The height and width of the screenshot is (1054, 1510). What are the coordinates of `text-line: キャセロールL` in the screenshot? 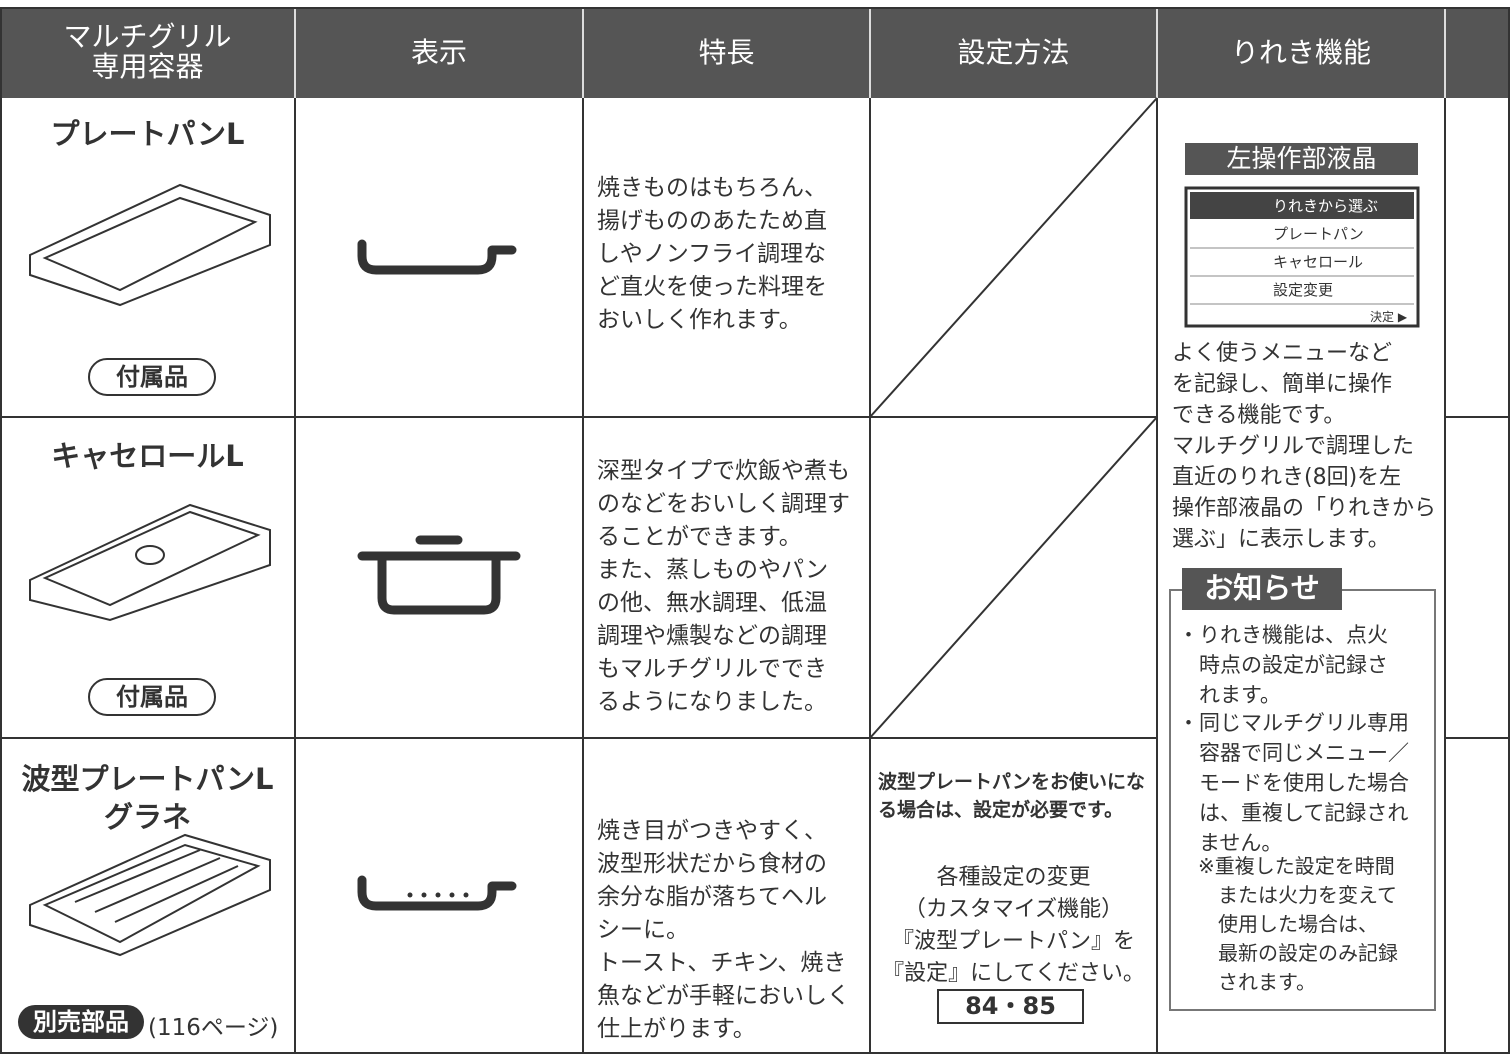 It's located at (147, 456).